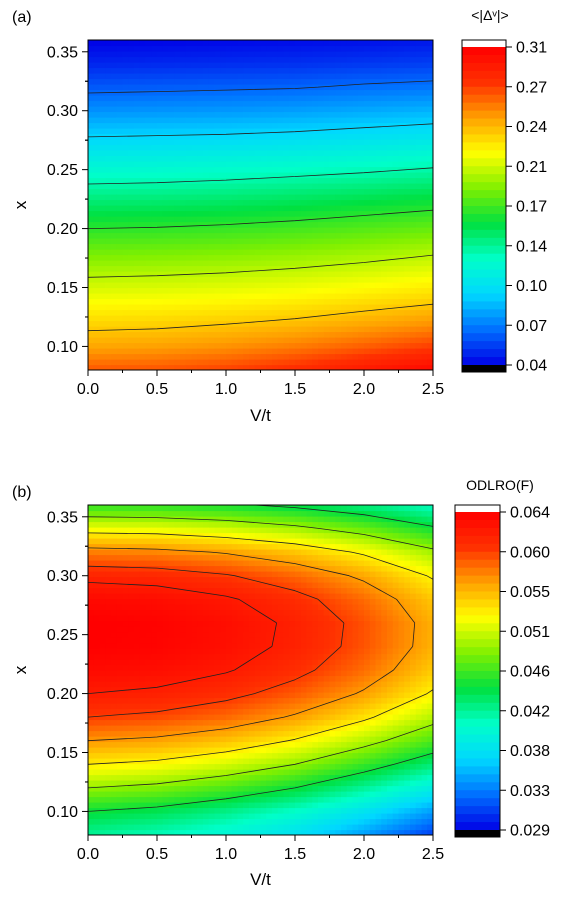  Describe the element at coordinates (531, 167) in the screenshot. I see `colorbar-tick-label: 0.21` at that location.